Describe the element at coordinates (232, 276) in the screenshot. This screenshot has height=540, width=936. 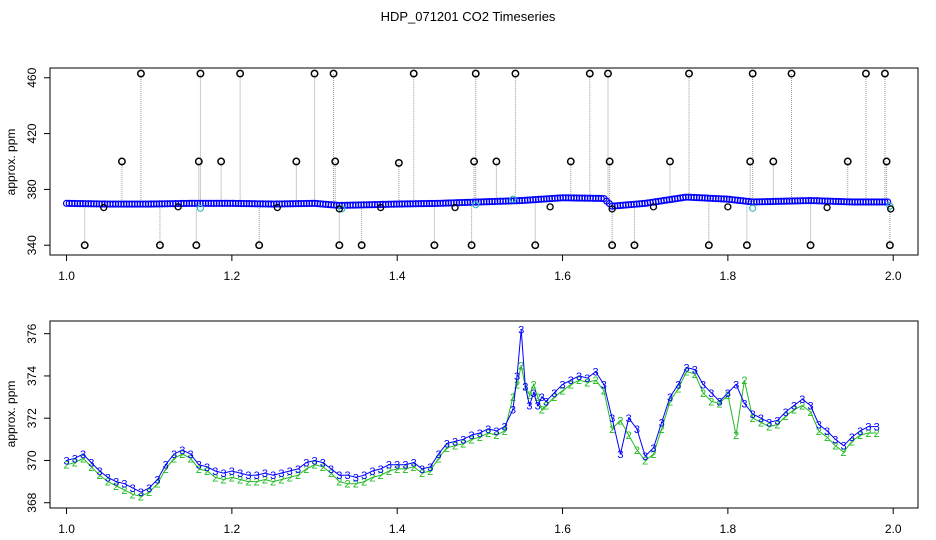
I see `x-tick-label: 1.2` at that location.